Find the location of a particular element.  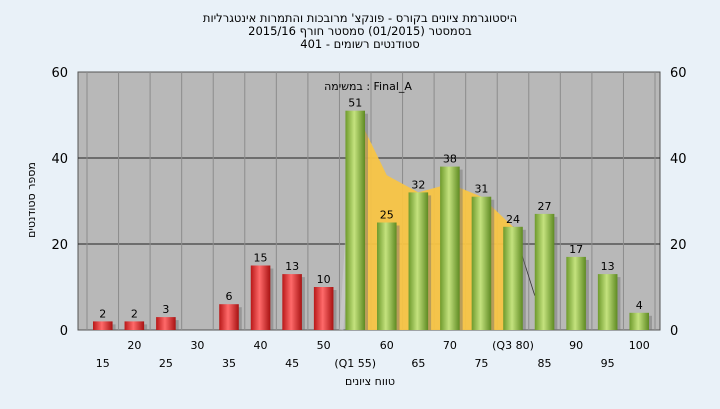

y-tick-left-0: 0 is located at coordinates (64, 331).